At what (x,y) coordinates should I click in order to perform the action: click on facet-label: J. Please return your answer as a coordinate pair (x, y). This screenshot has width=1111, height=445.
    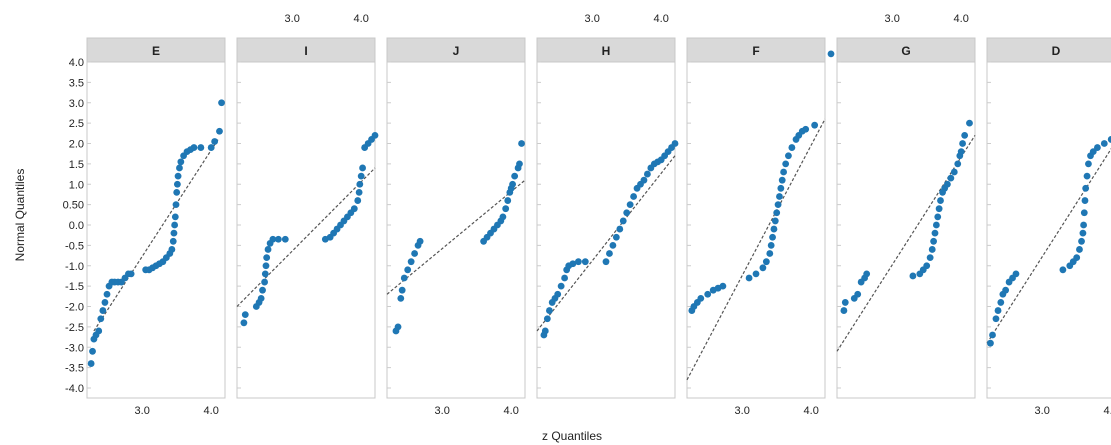
    Looking at the image, I should click on (456, 51).